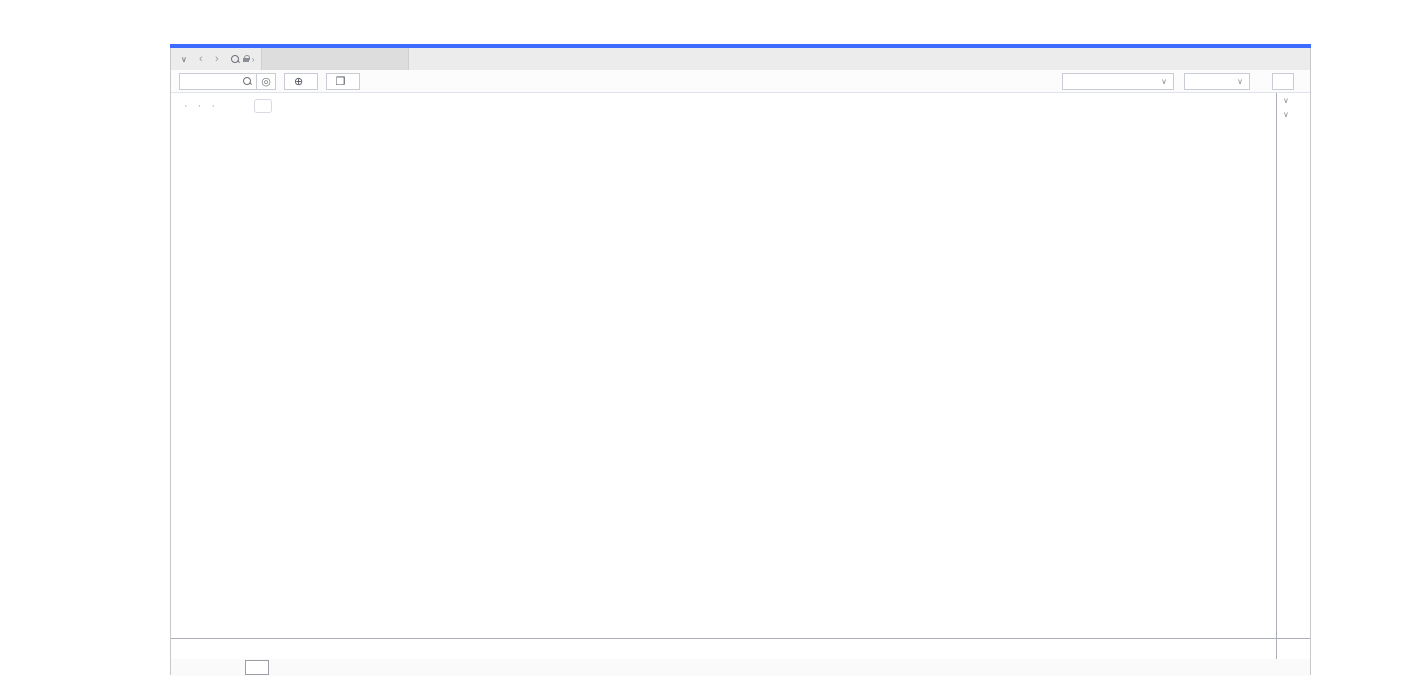 Image resolution: width=1427 pixels, height=680 pixels. I want to click on templates-button: ❐, so click(342, 81).